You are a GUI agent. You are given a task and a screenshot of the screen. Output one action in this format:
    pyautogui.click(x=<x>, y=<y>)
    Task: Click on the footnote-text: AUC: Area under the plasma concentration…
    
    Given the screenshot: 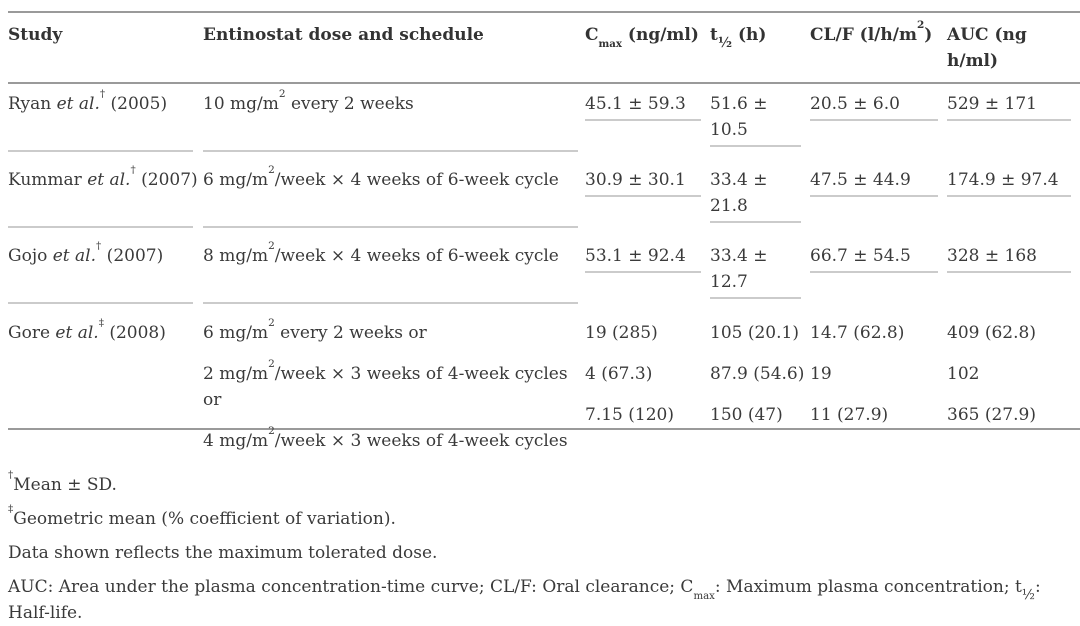 What is the action you would take?
    pyautogui.click(x=351, y=587)
    